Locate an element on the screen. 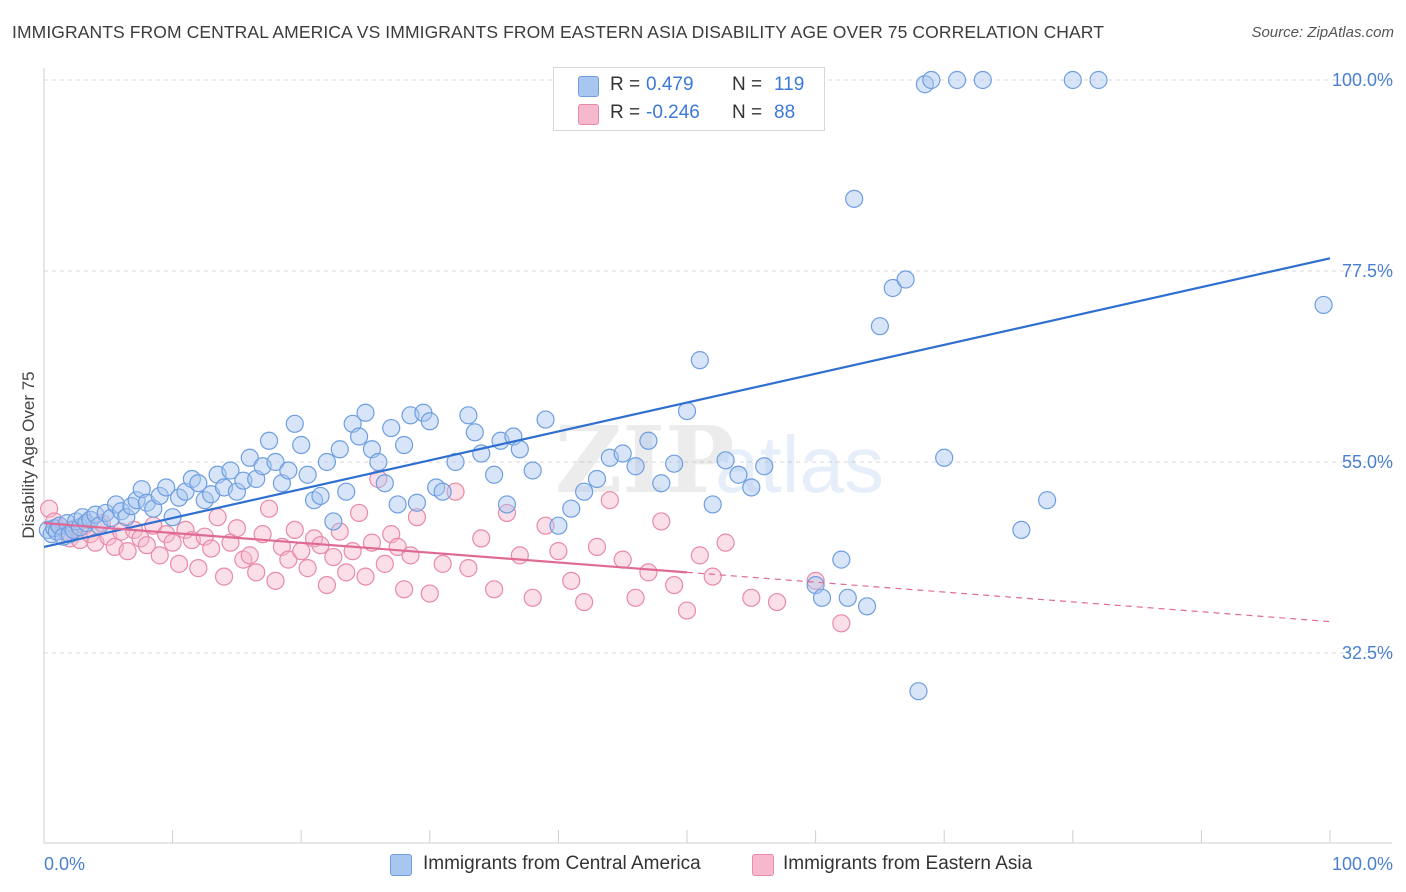  legend-r-value: 0.479 is located at coordinates (670, 84).